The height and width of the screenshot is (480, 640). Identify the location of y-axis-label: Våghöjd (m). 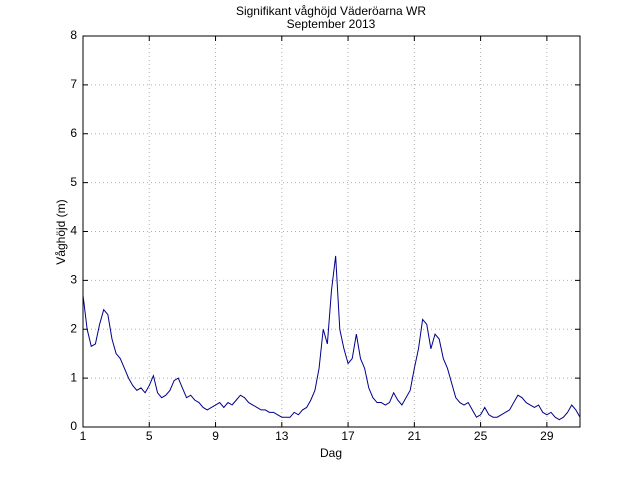
(61, 231).